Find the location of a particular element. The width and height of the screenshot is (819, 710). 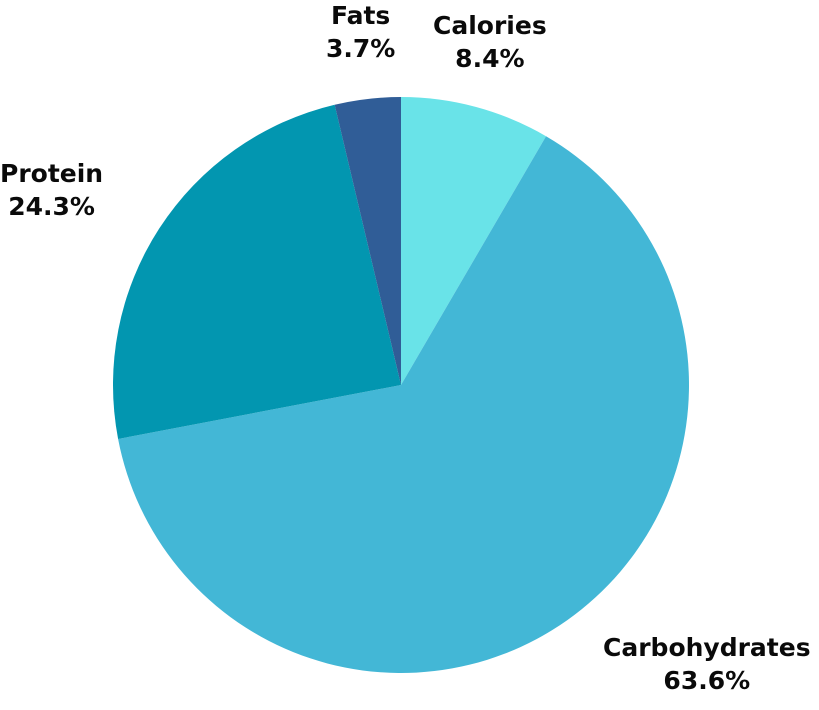

label-protein-value: 24.3% is located at coordinates (51, 206).